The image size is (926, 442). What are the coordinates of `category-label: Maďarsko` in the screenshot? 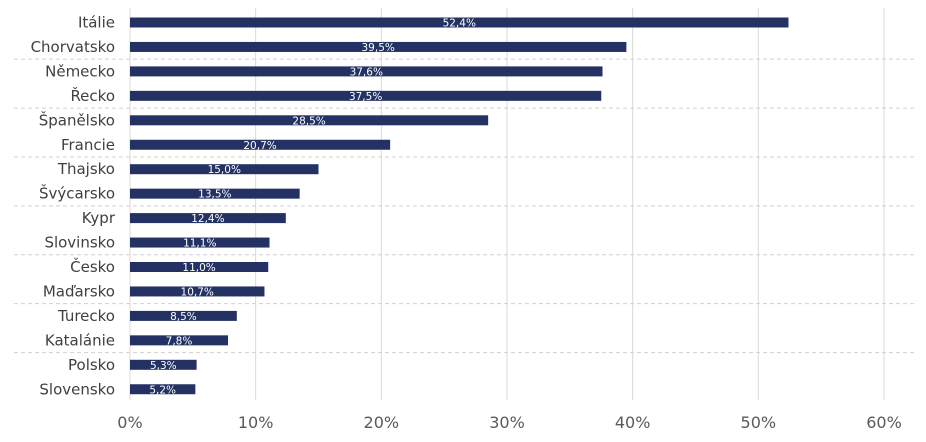 It's located at (79, 291).